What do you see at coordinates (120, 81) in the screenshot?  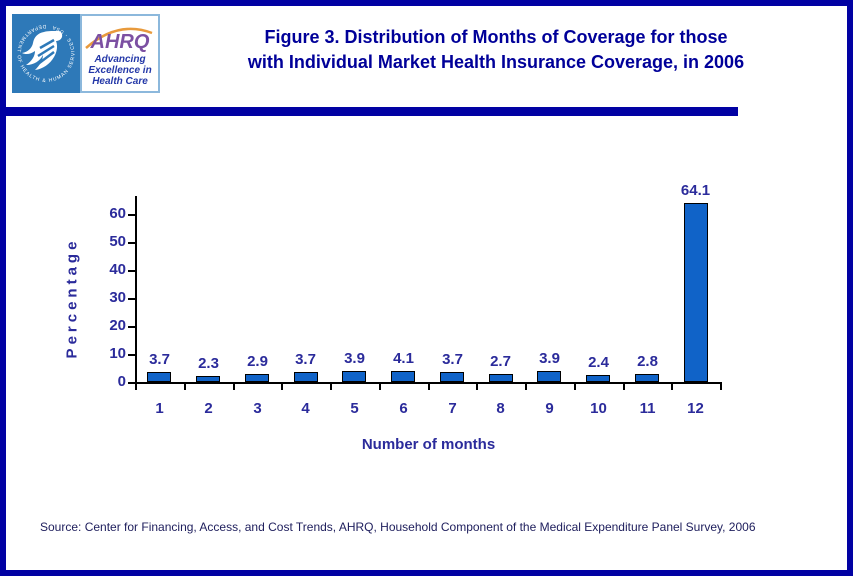 I see `ahrq-tagline-line3: Health Care` at bounding box center [120, 81].